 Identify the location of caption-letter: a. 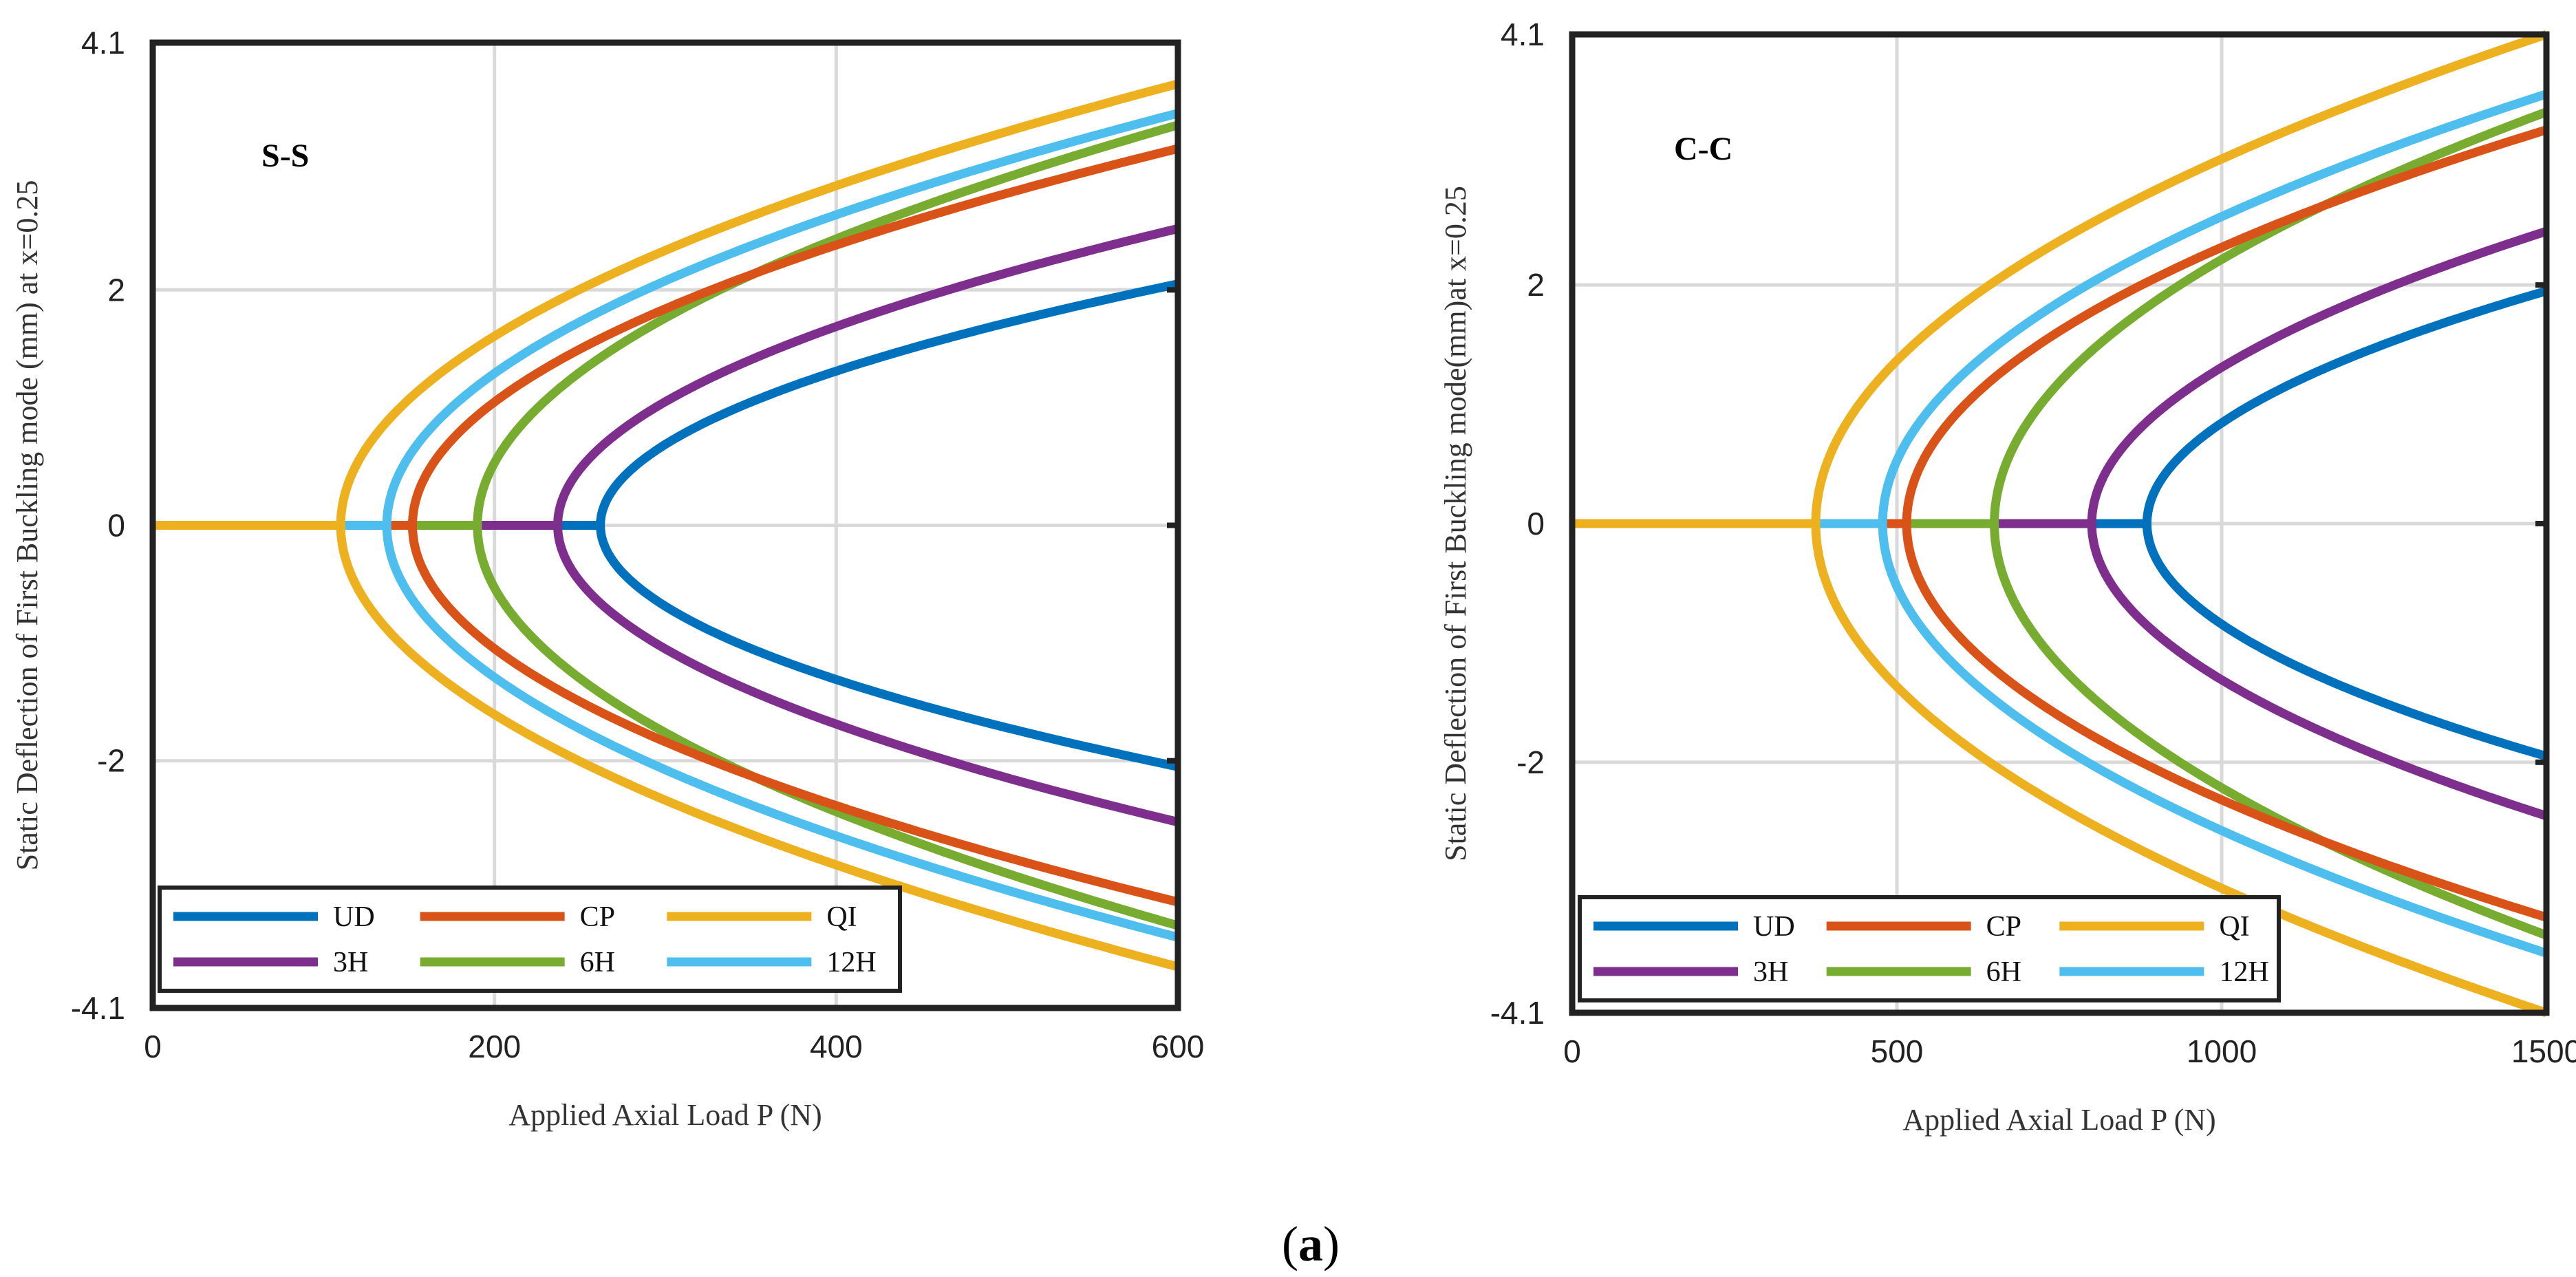
(1310, 1243).